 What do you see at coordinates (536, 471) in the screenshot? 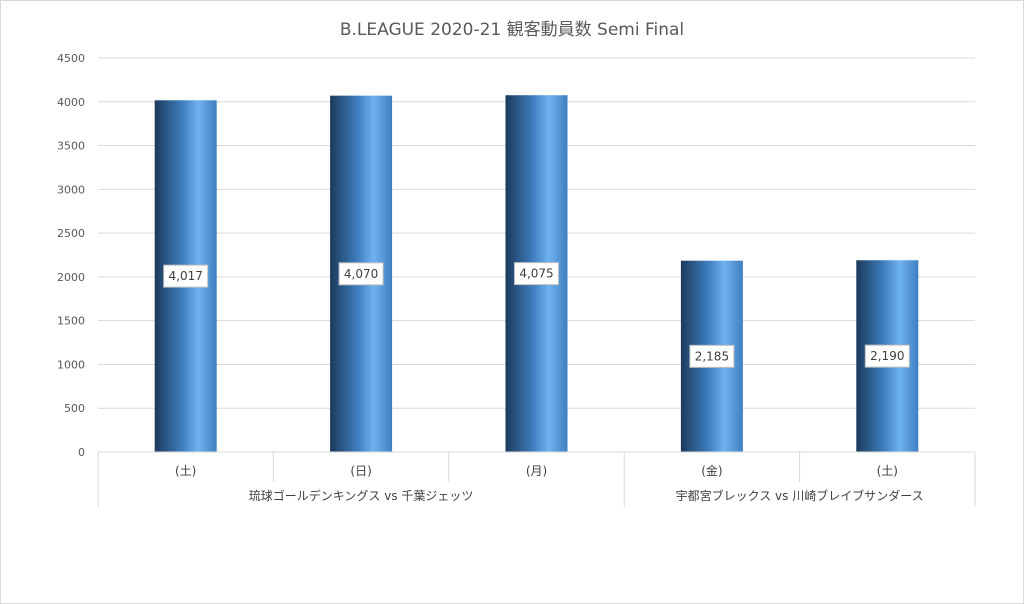
I see `x-tick-label: (月)` at bounding box center [536, 471].